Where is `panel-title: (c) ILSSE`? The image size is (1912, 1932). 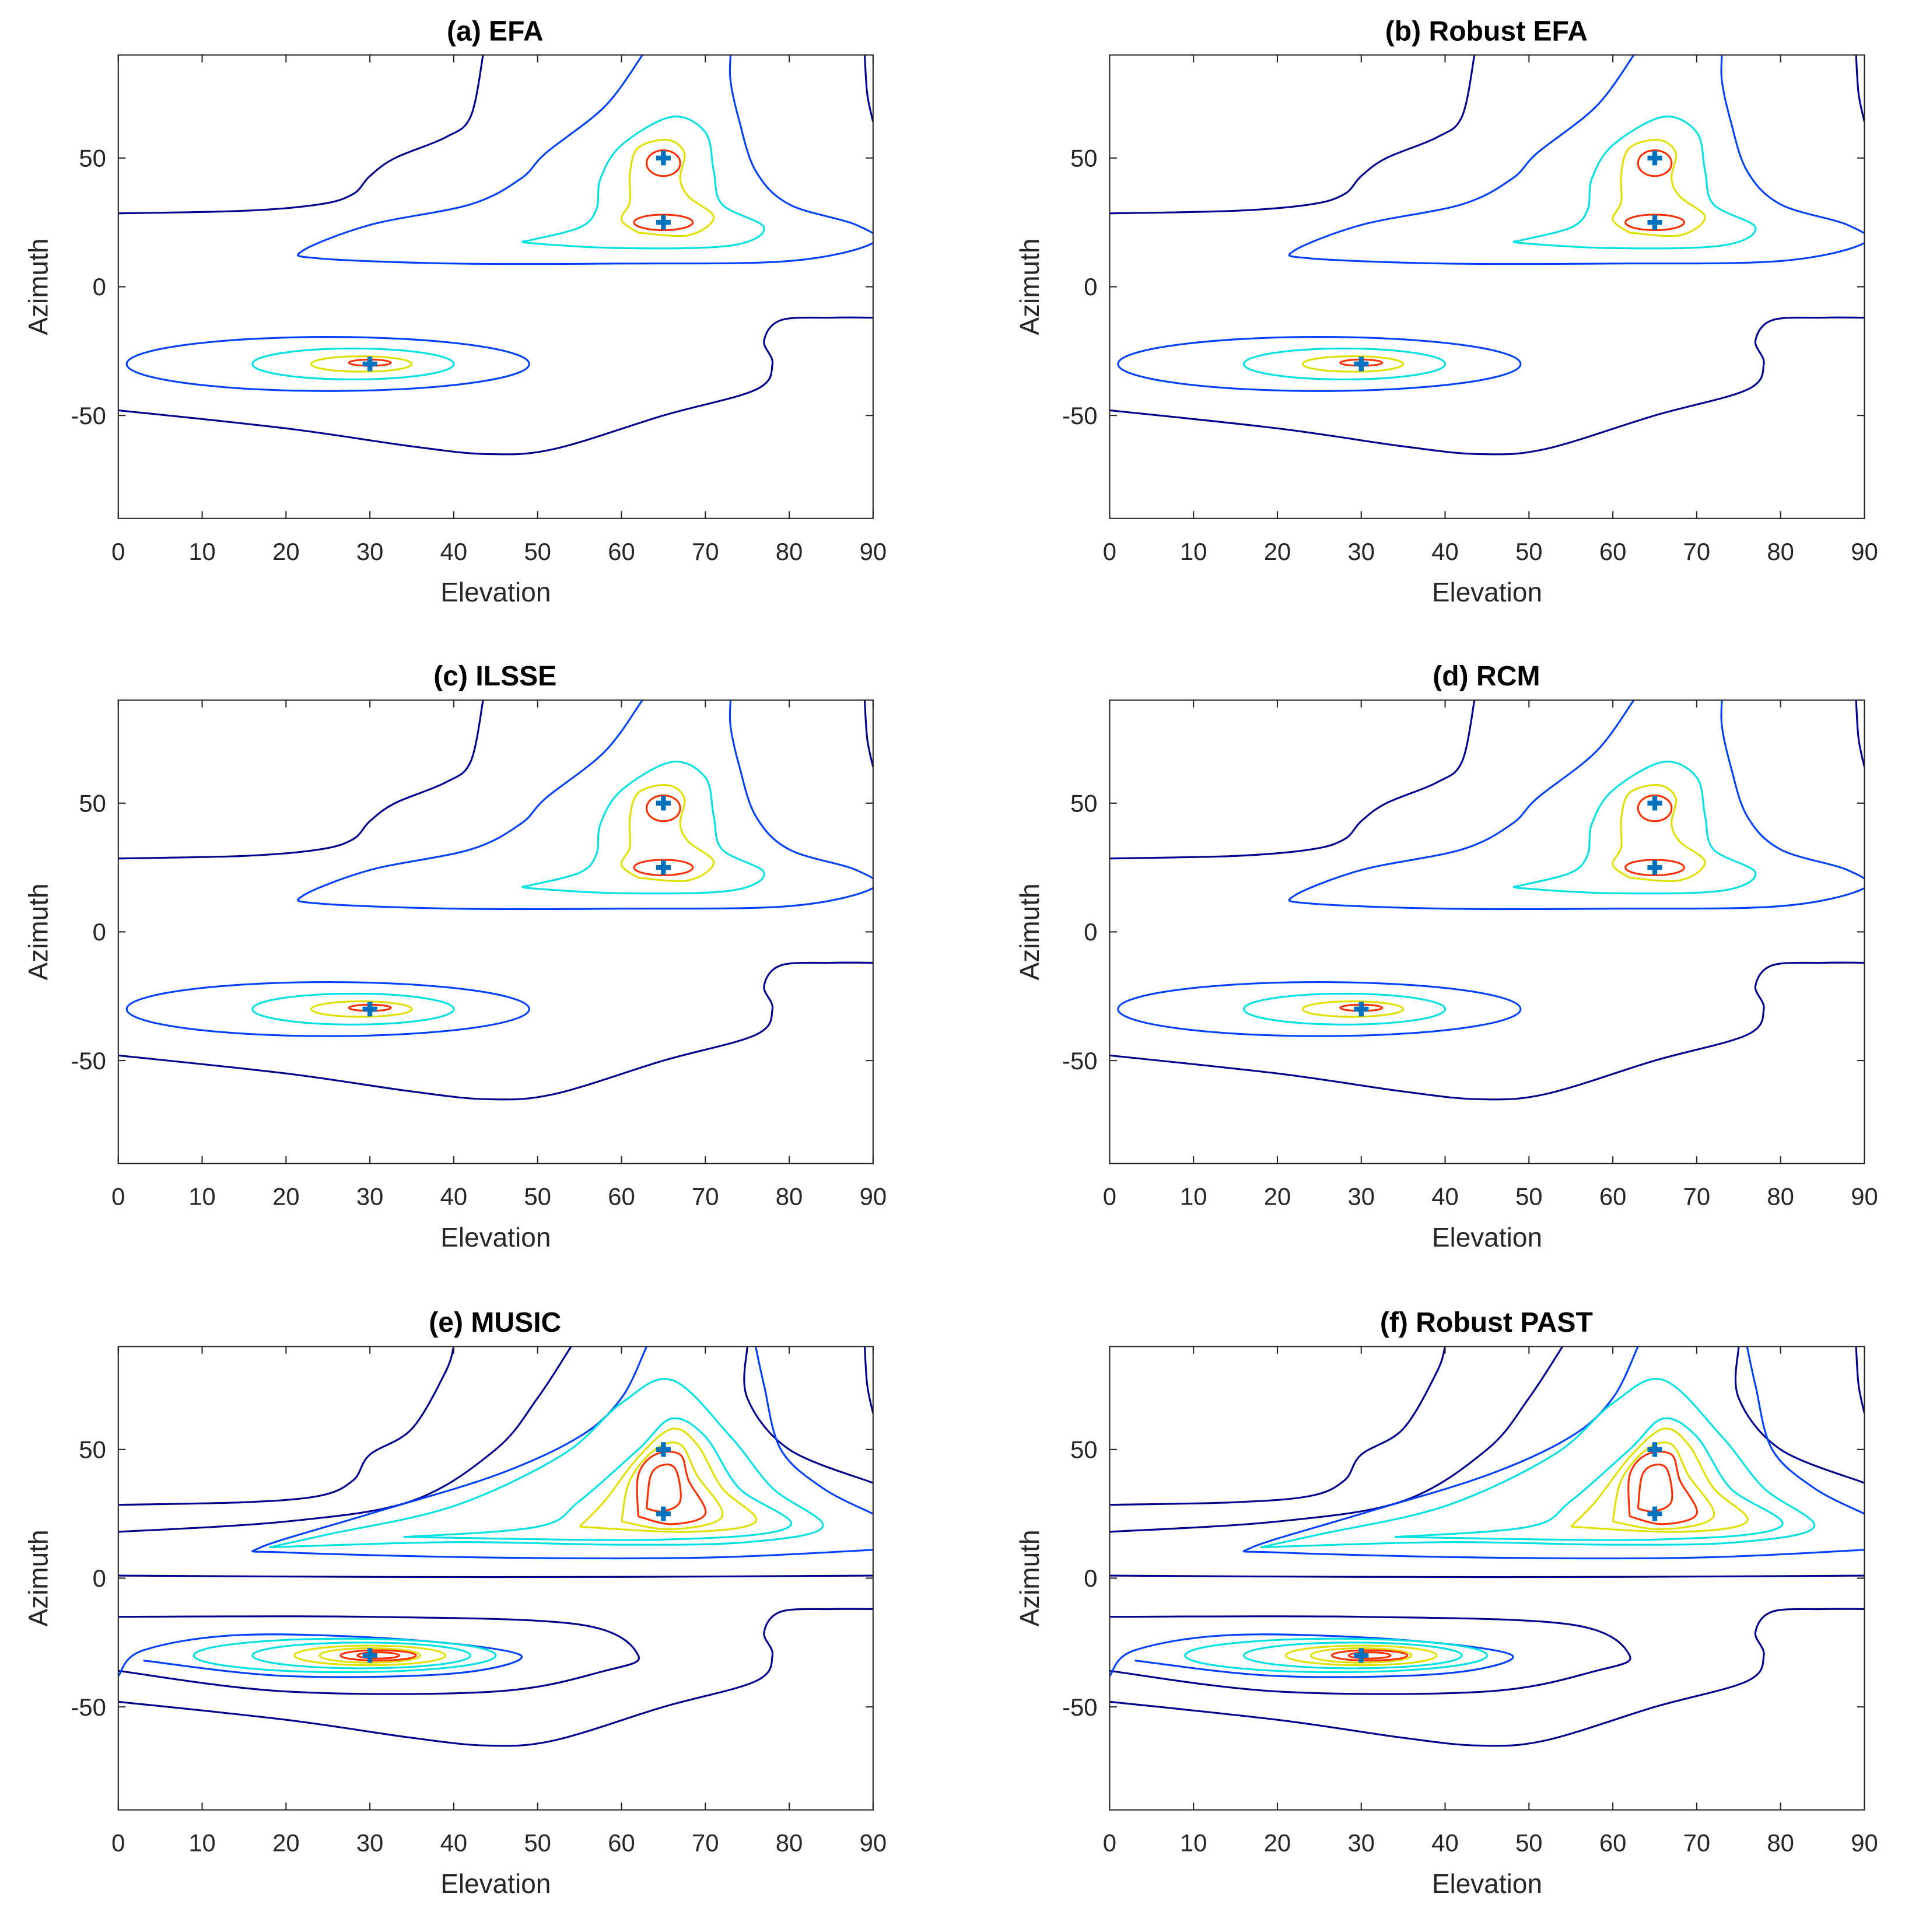
panel-title: (c) ILSSE is located at coordinates (494, 676).